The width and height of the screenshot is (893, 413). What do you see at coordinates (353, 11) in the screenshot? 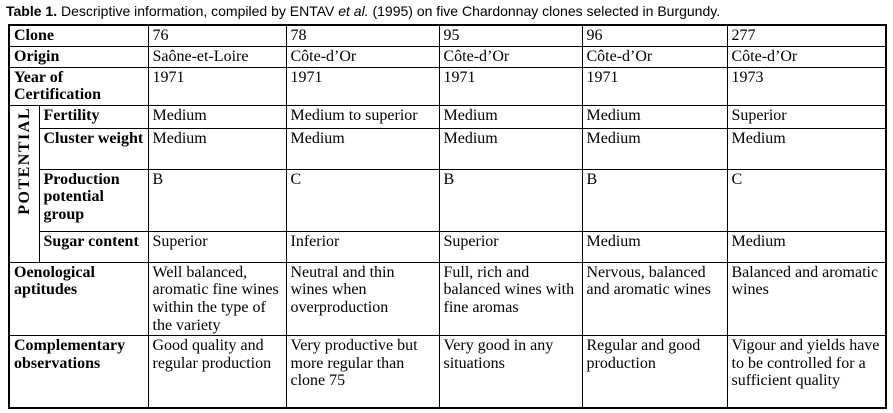
I see `caption-etal: et al.` at bounding box center [353, 11].